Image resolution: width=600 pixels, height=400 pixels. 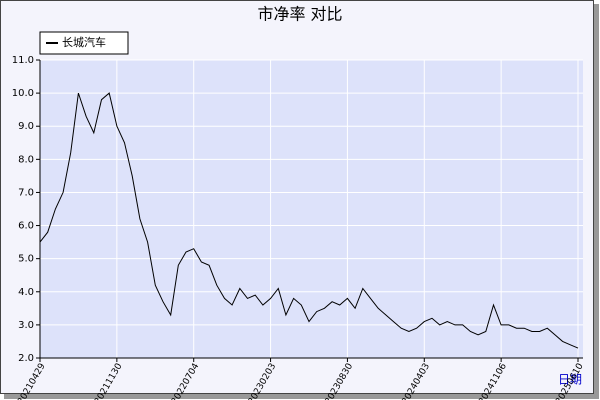 I want to click on legend-box, so click(x=84, y=43).